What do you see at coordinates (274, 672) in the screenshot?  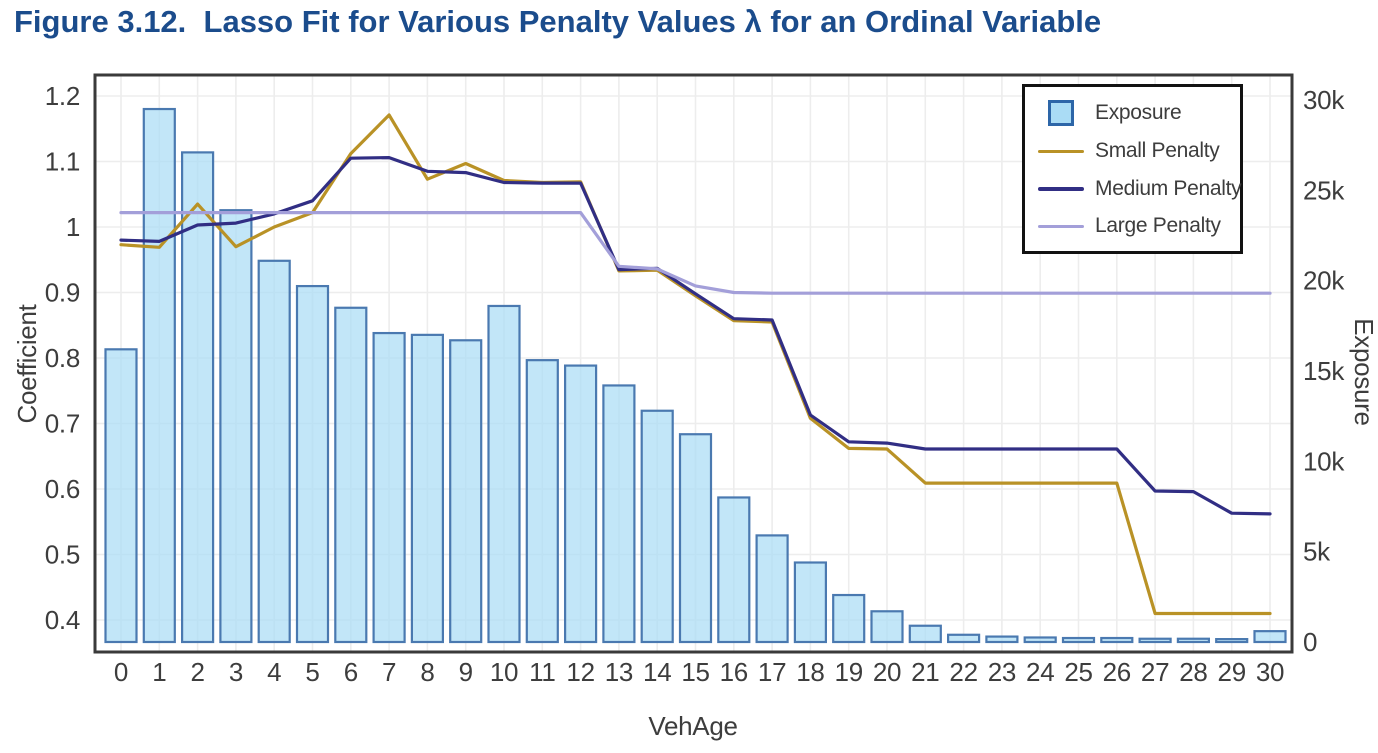 I see `x-tick-label: 4` at bounding box center [274, 672].